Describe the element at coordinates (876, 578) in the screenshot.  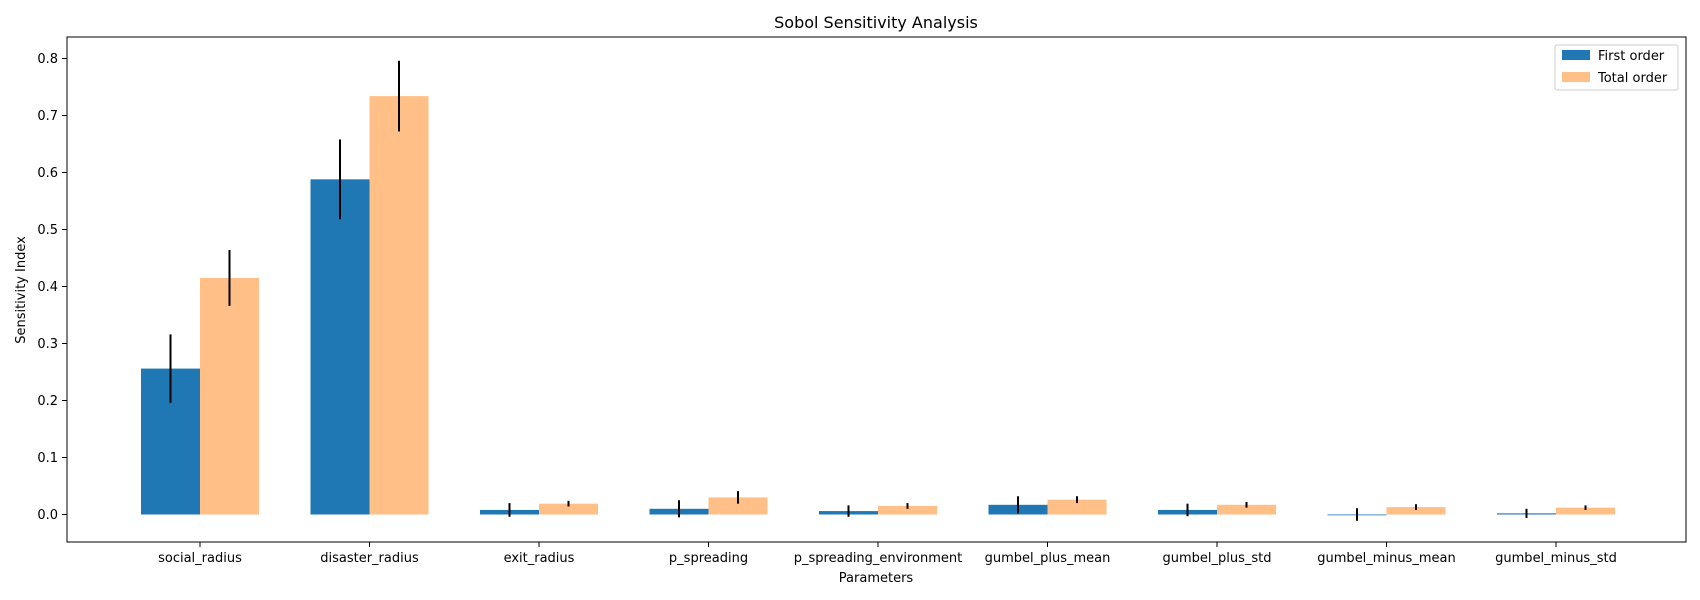
I see `x-axis-label: Parameters` at that location.